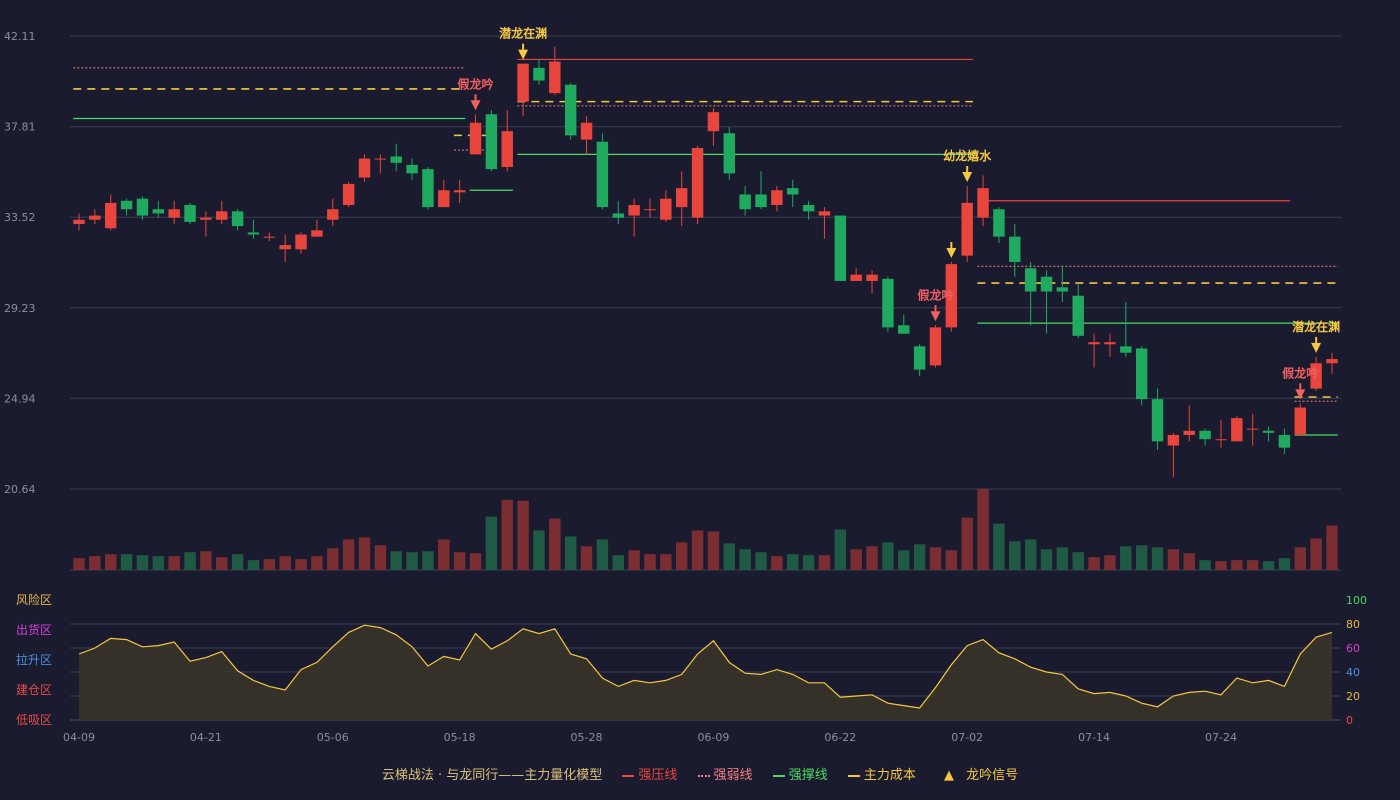 Image resolution: width=1400 pixels, height=800 pixels. I want to click on osc-y-tick-label: 80, so click(1353, 624).